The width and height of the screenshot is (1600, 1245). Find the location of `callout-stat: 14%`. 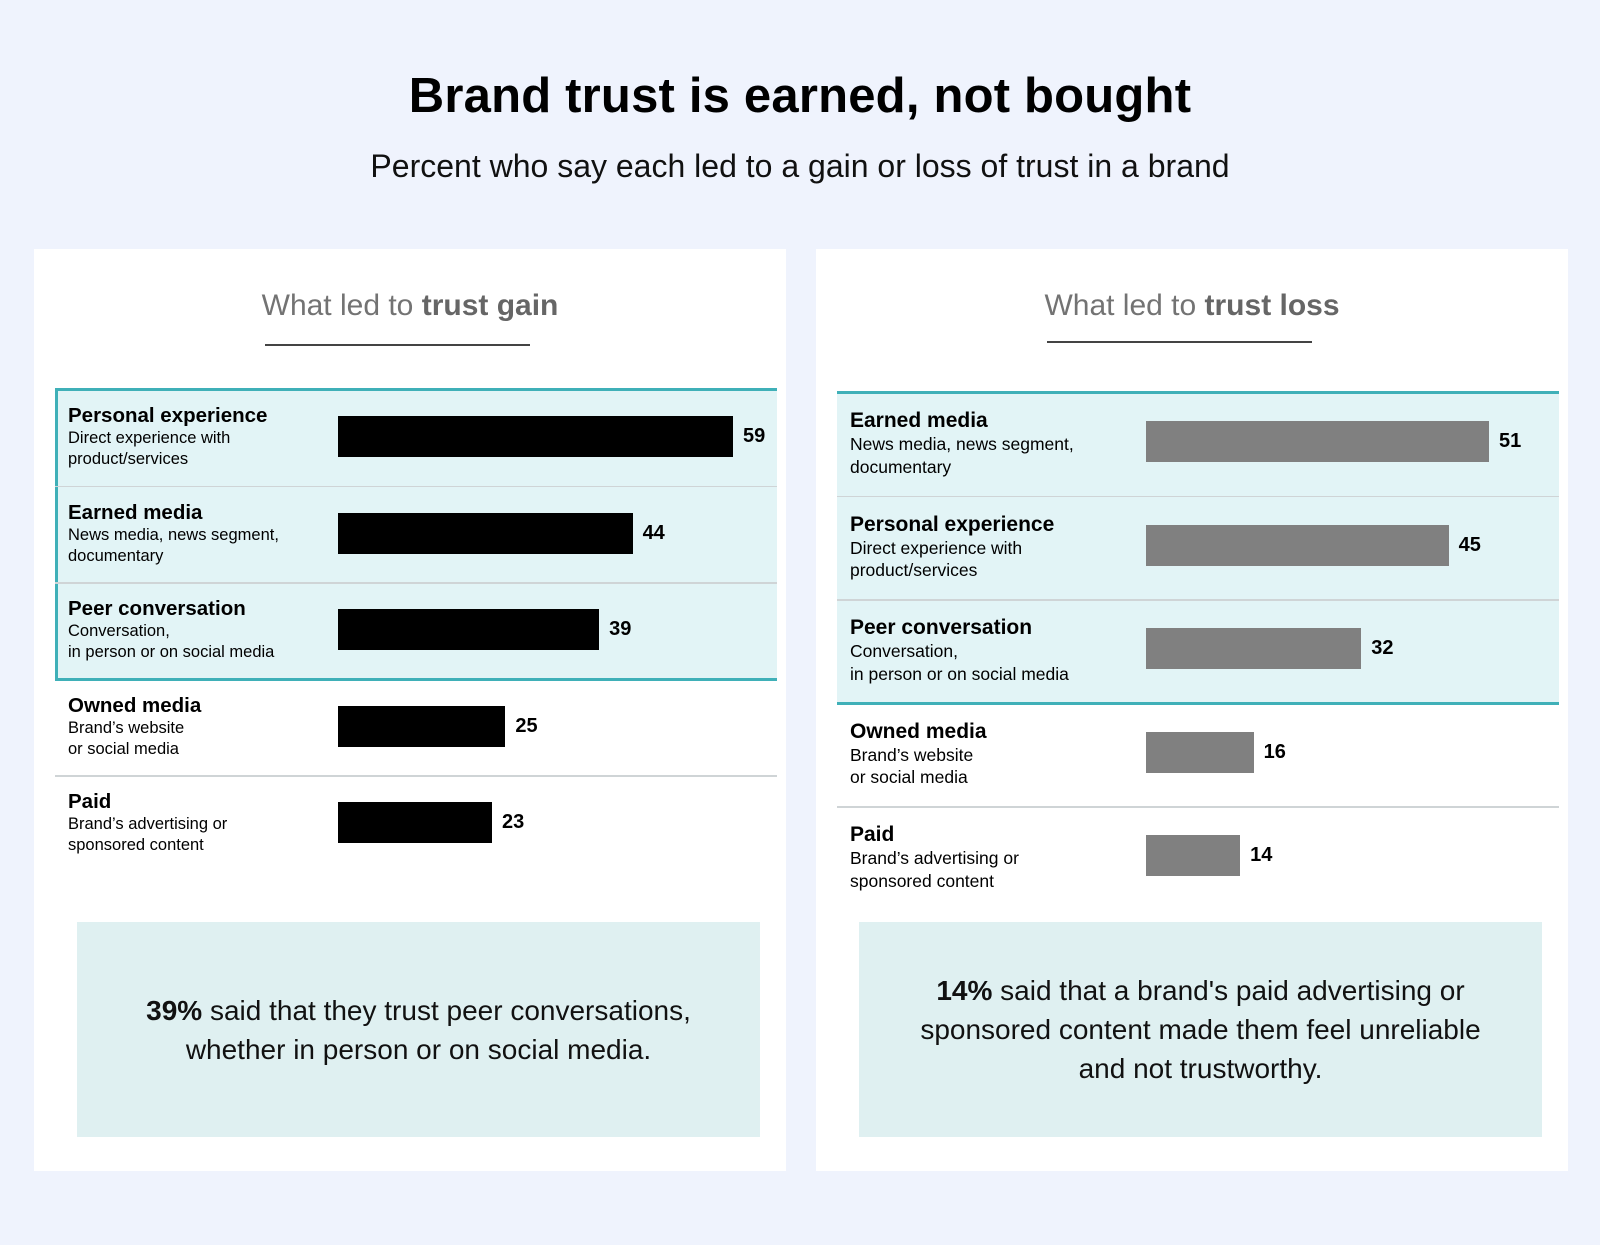

callout-stat: 14% is located at coordinates (964, 990).